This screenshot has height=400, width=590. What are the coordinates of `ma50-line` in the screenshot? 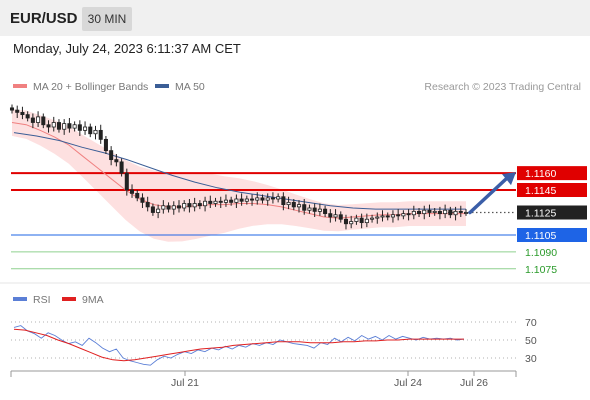 It's located at (239, 171).